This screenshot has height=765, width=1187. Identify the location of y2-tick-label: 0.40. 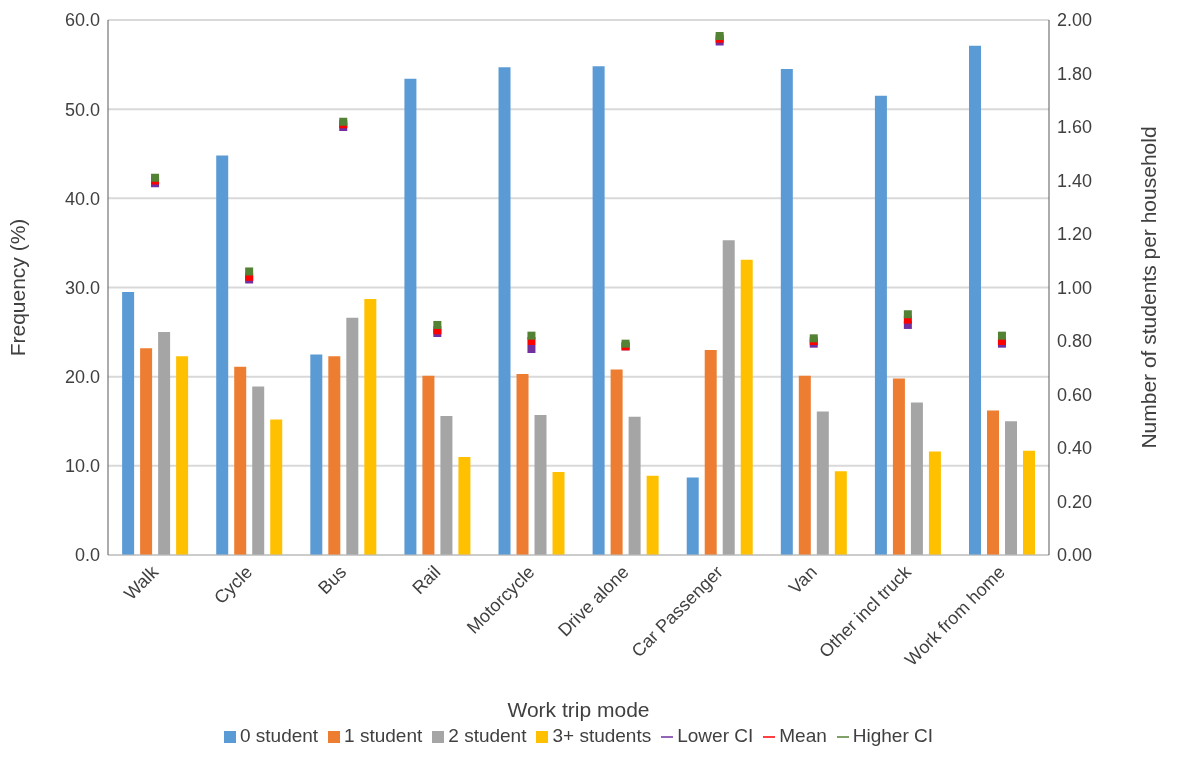
(1075, 448).